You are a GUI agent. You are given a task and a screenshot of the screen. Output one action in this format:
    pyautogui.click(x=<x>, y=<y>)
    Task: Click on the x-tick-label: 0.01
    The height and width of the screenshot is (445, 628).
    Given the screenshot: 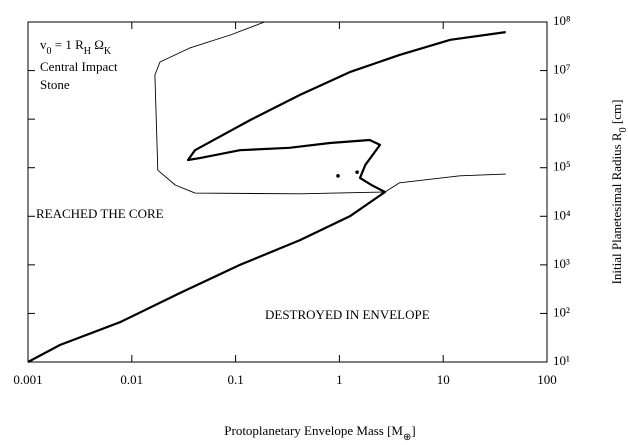 What is the action you would take?
    pyautogui.click(x=131, y=379)
    